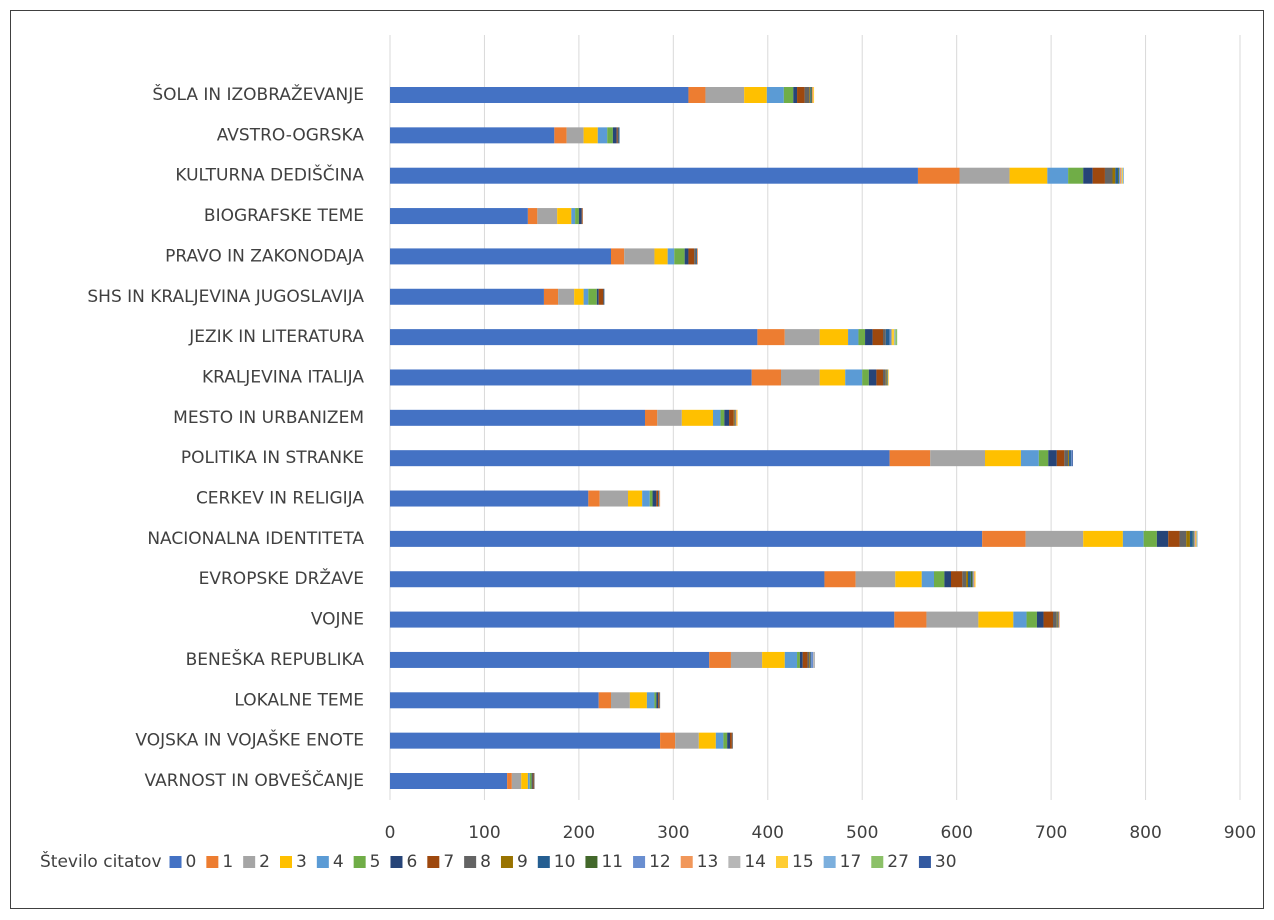 Image resolution: width=1274 pixels, height=920 pixels. I want to click on legend-label: 0, so click(191, 862).